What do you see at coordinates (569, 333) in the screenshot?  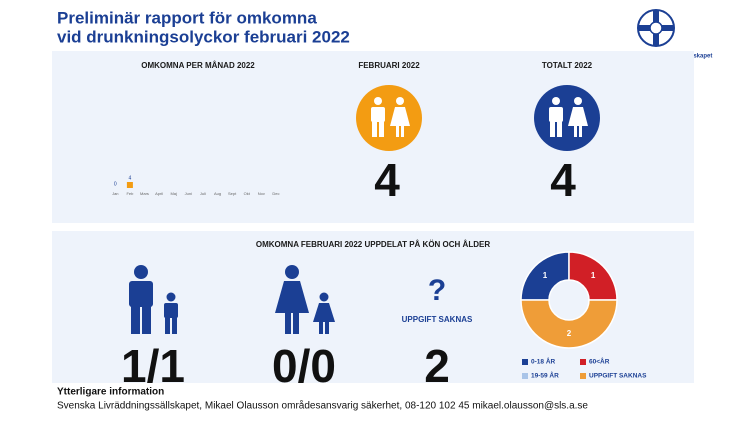 I see `value-label: 2` at bounding box center [569, 333].